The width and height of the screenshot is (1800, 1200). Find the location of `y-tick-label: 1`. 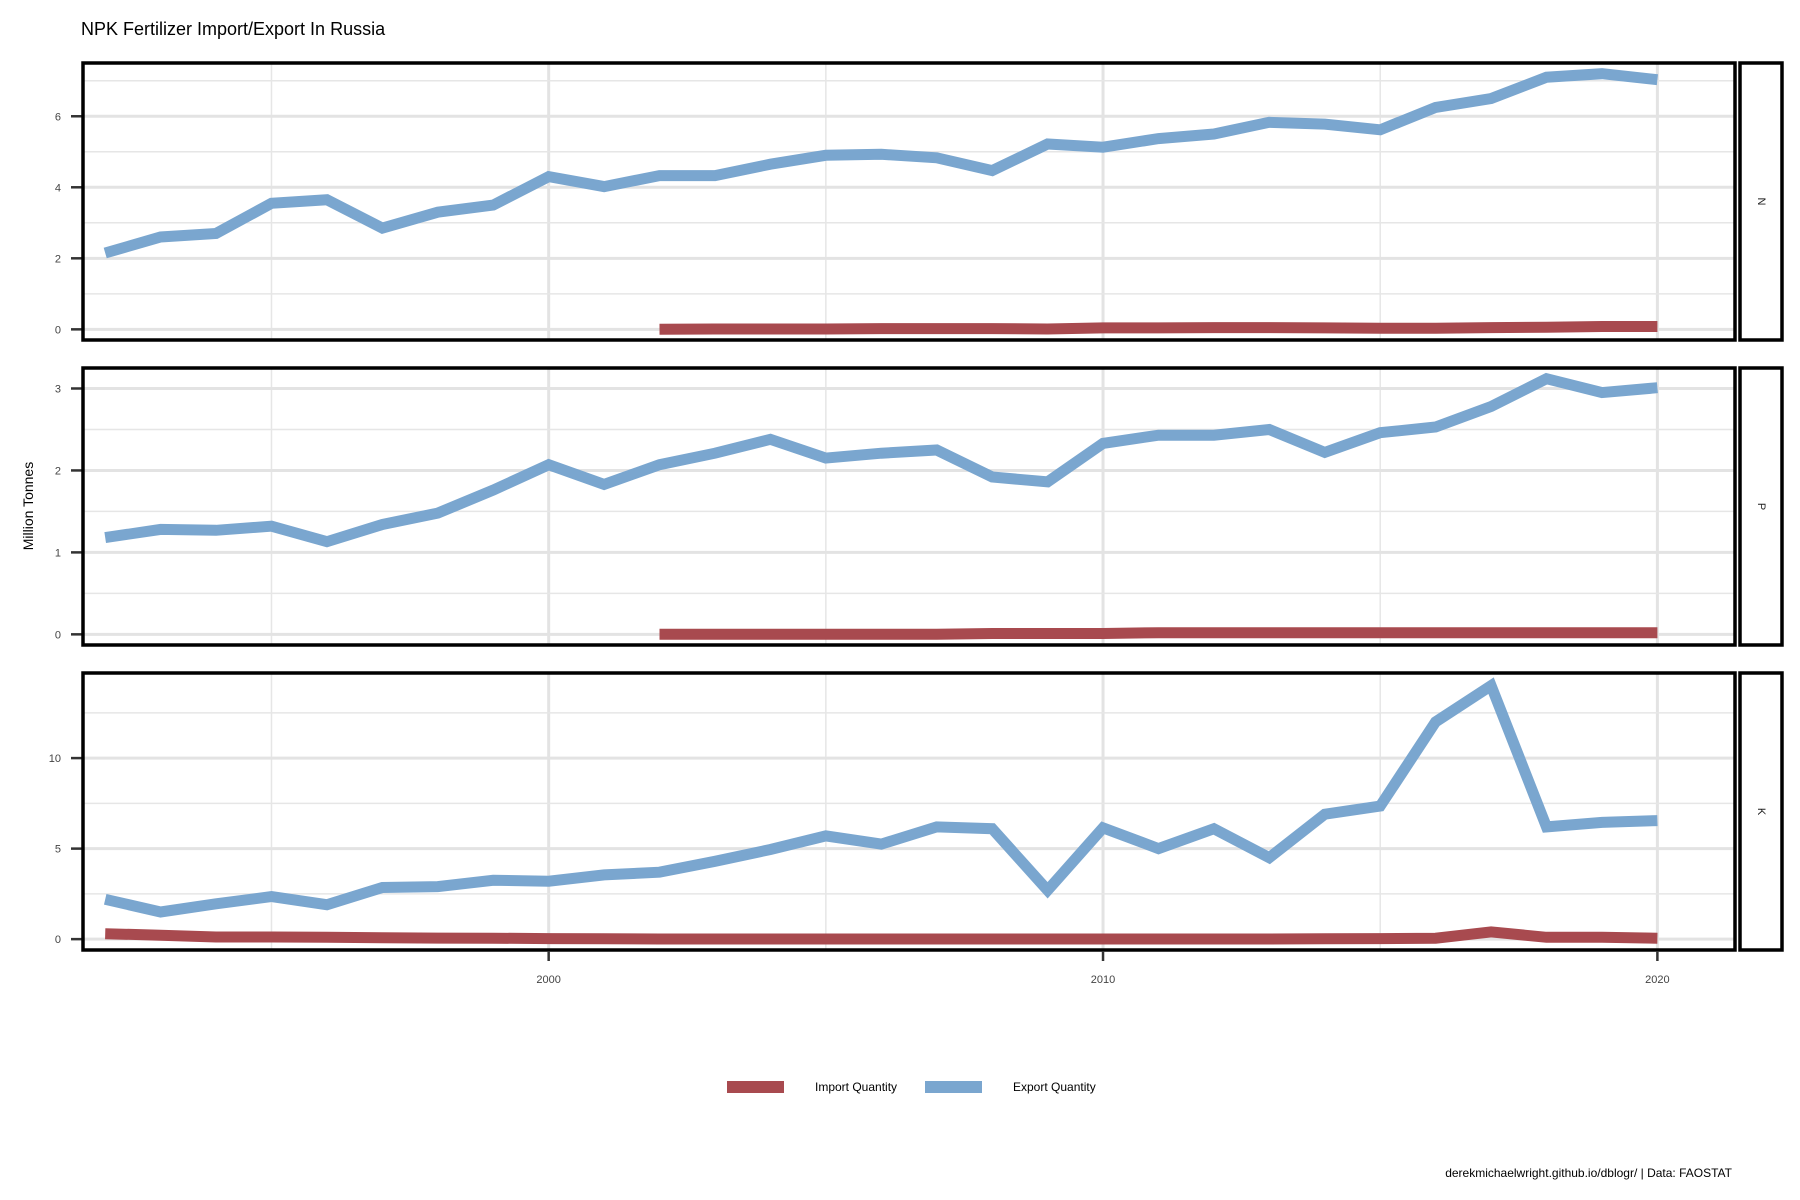

y-tick-label: 1 is located at coordinates (58, 553).